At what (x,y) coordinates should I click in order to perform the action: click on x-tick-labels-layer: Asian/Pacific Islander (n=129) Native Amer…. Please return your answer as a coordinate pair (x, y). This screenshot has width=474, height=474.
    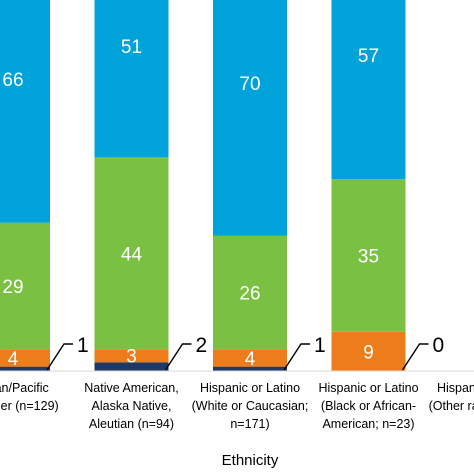
    Looking at the image, I should click on (237, 406).